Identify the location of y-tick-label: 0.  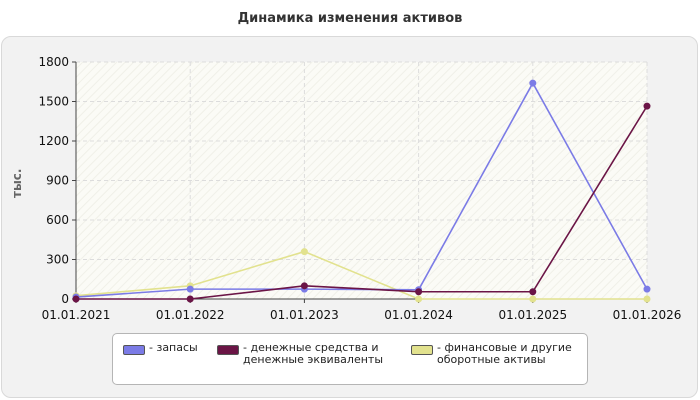
(65, 299).